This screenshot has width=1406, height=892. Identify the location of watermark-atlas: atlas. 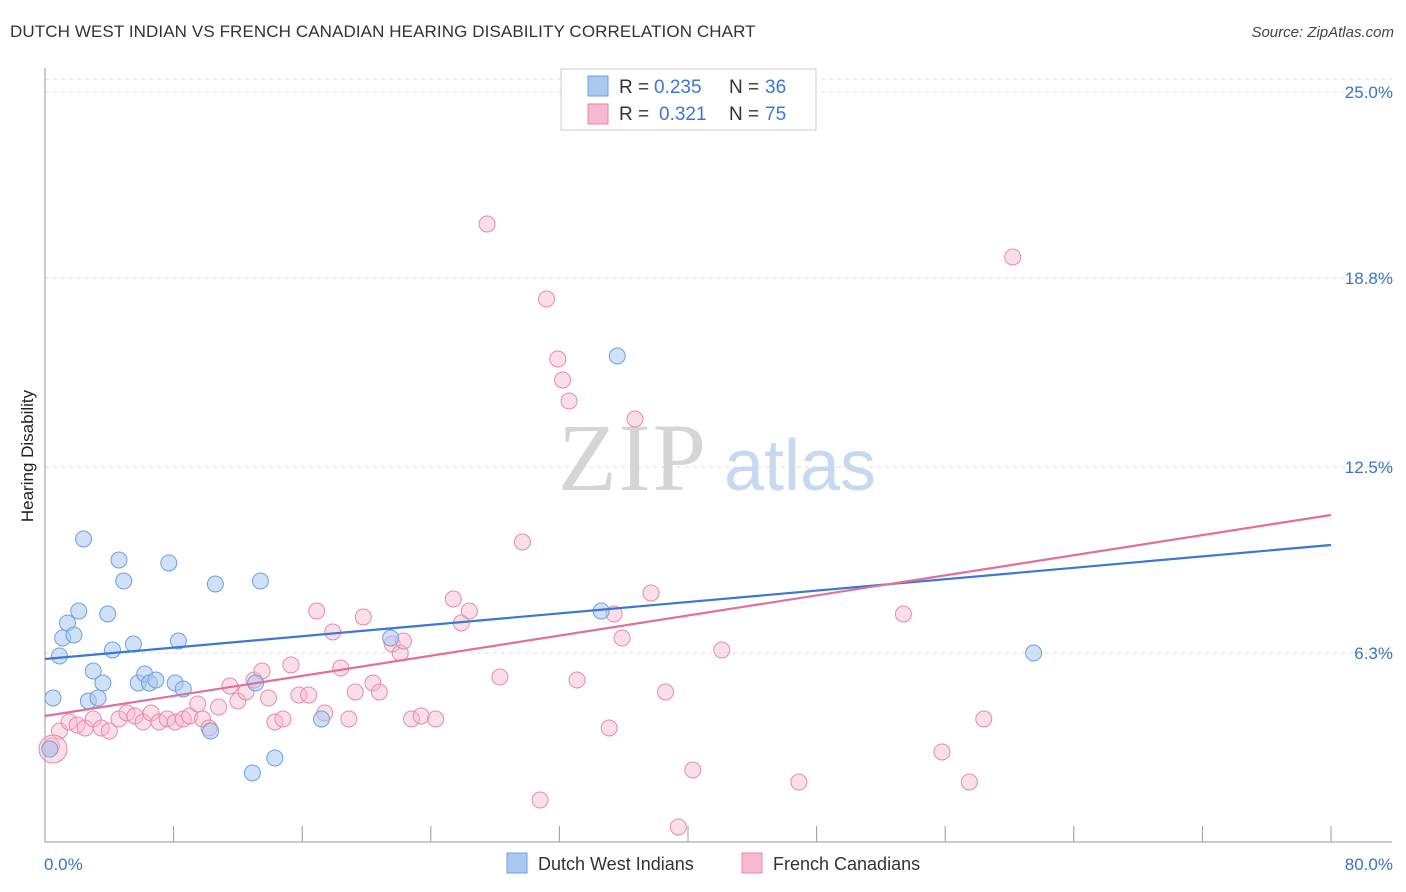
(800, 466).